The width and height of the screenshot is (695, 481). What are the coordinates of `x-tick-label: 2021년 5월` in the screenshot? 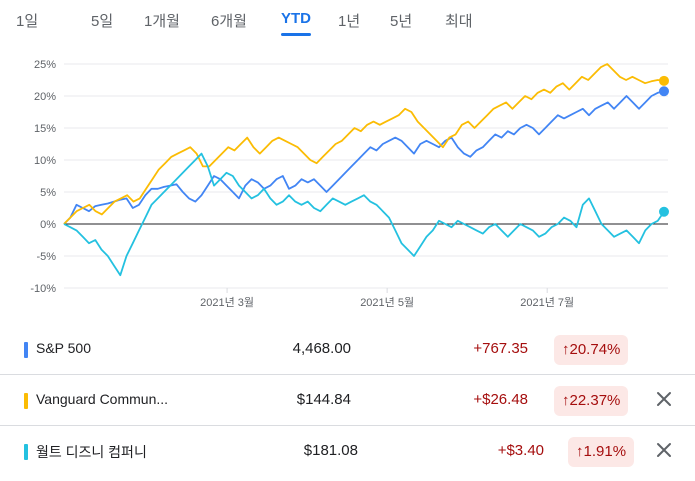 It's located at (387, 302).